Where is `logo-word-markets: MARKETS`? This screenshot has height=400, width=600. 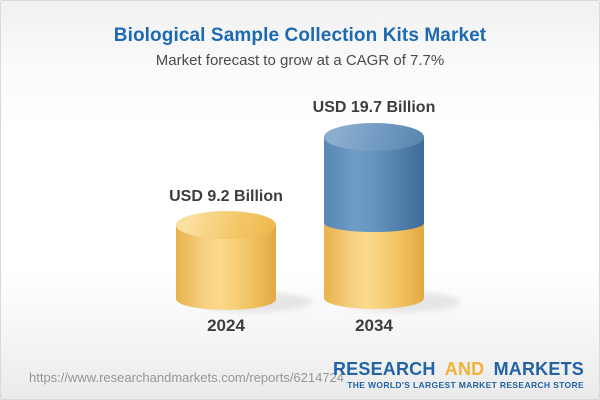
logo-word-markets: MARKETS is located at coordinates (538, 369).